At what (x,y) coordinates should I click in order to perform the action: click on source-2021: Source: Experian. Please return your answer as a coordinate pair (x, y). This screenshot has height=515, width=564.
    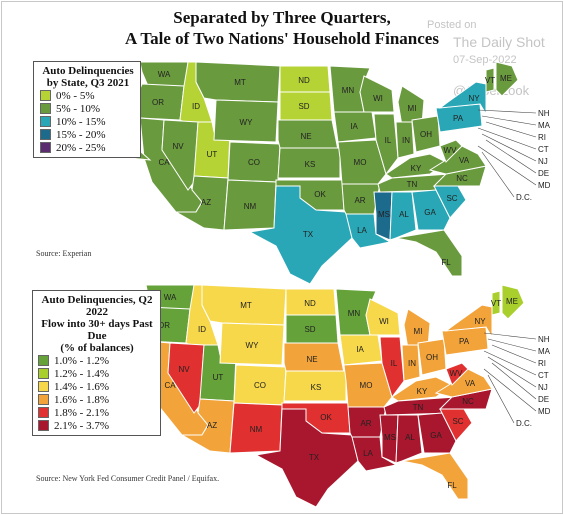
    Looking at the image, I should click on (64, 253).